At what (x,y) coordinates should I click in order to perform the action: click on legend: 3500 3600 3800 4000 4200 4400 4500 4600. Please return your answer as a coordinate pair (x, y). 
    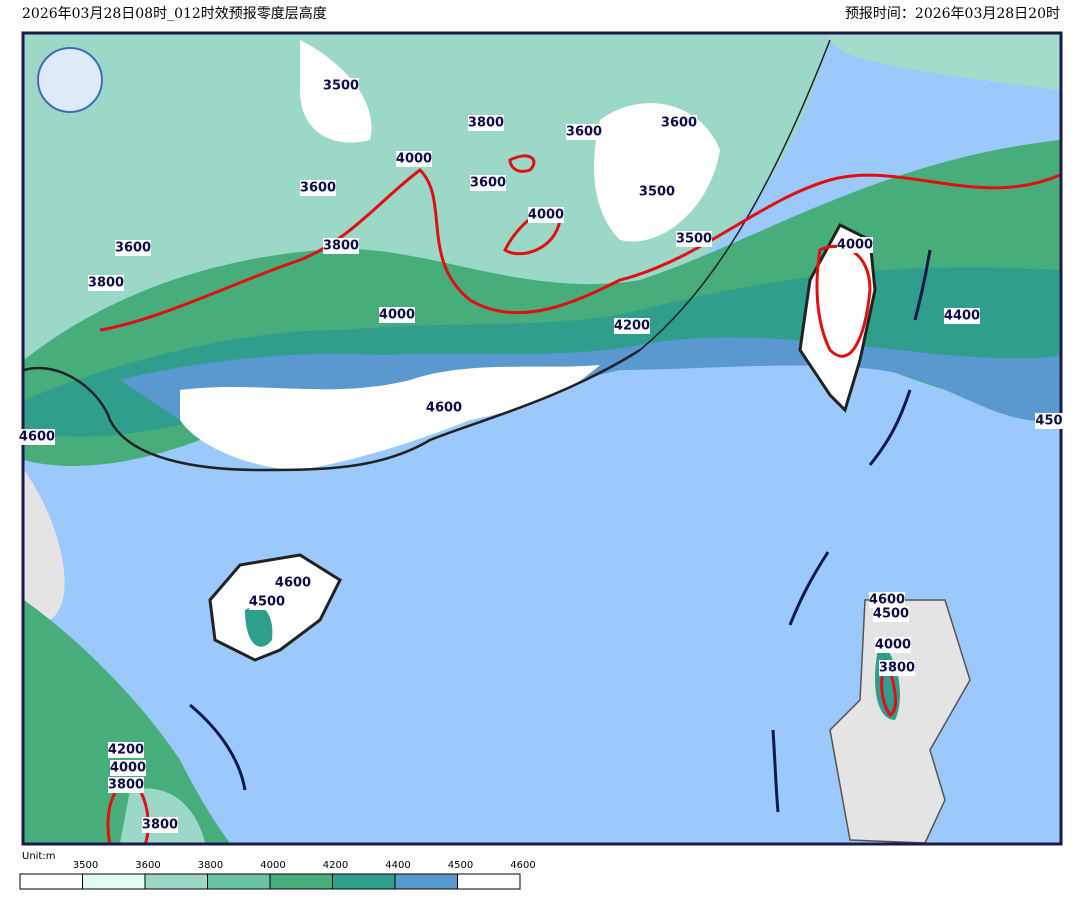
    Looking at the image, I should click on (277, 875).